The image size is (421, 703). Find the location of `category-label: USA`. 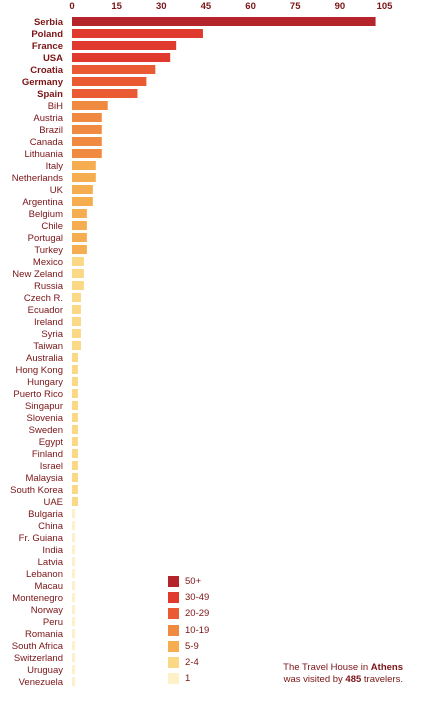

category-label: USA is located at coordinates (53, 58).